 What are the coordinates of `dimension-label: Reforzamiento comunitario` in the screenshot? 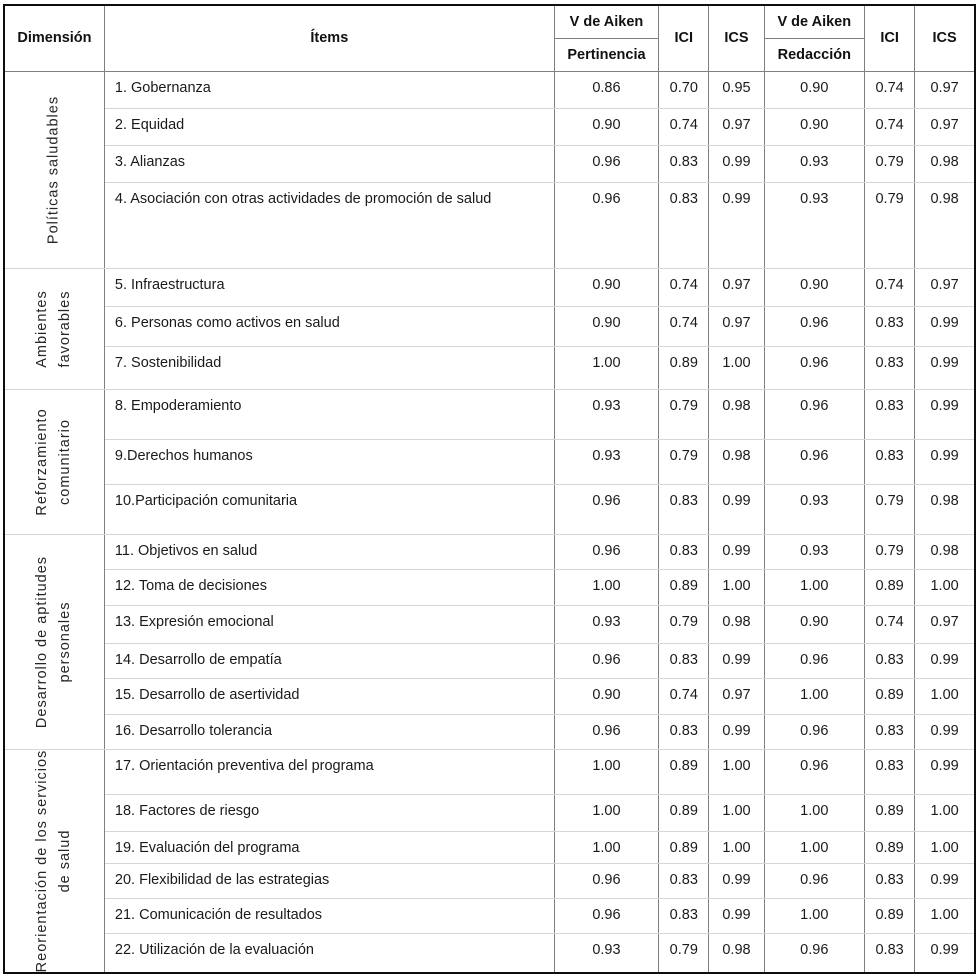 It's located at (54, 461).